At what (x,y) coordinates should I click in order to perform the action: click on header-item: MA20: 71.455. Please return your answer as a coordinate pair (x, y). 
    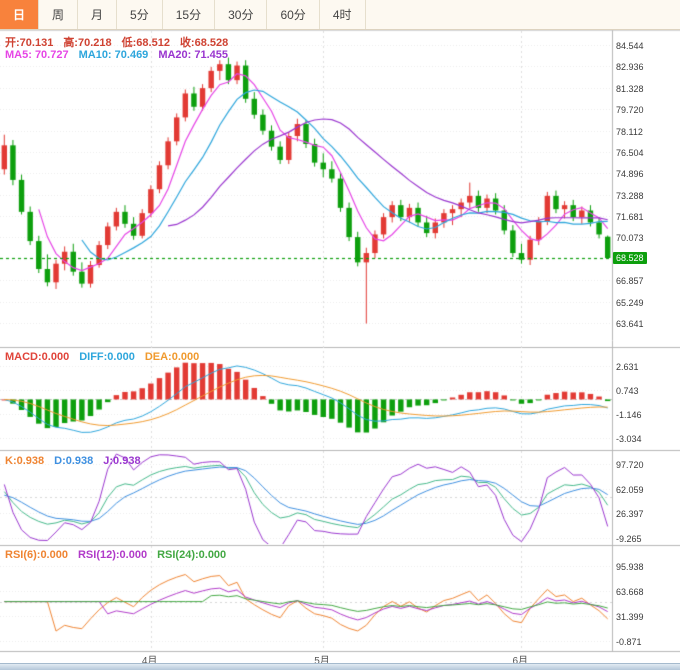
    Looking at the image, I should click on (193, 55).